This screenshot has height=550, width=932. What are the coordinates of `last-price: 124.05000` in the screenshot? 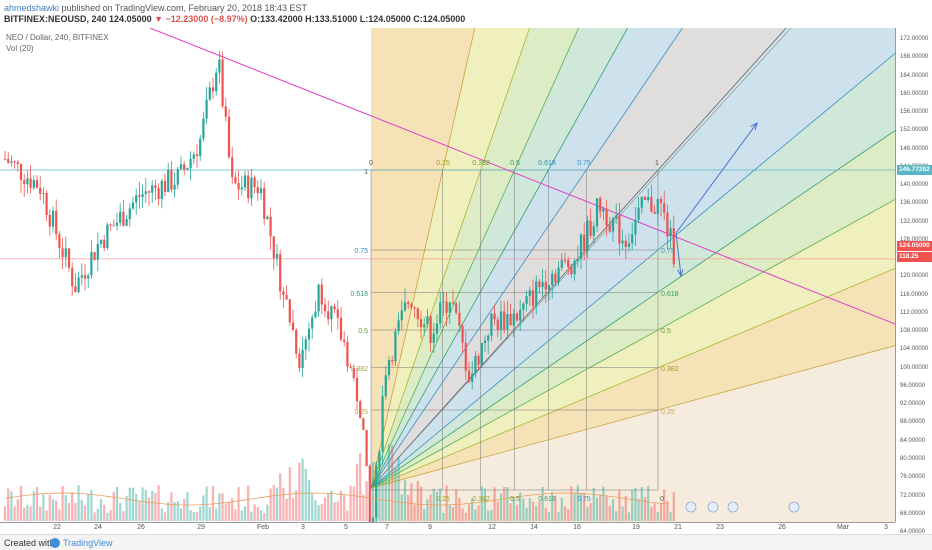 It's located at (130, 19).